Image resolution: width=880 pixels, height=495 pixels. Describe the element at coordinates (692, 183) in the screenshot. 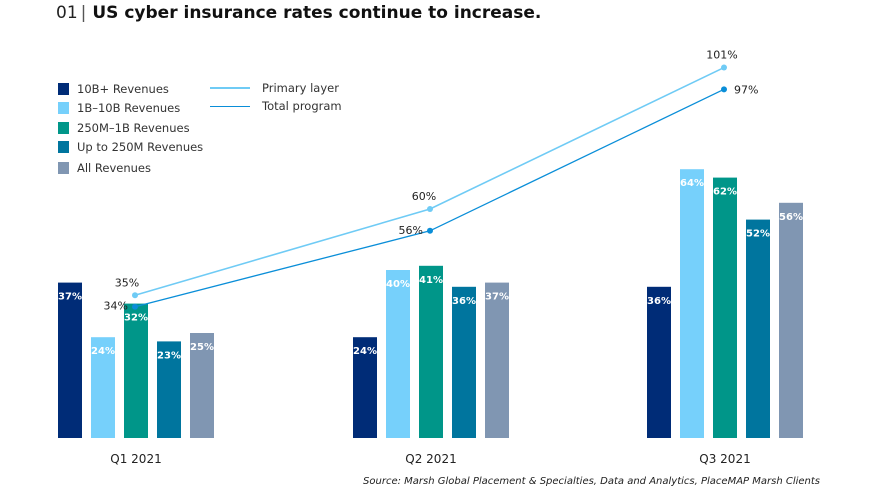

I see `bar-label: 64%` at that location.